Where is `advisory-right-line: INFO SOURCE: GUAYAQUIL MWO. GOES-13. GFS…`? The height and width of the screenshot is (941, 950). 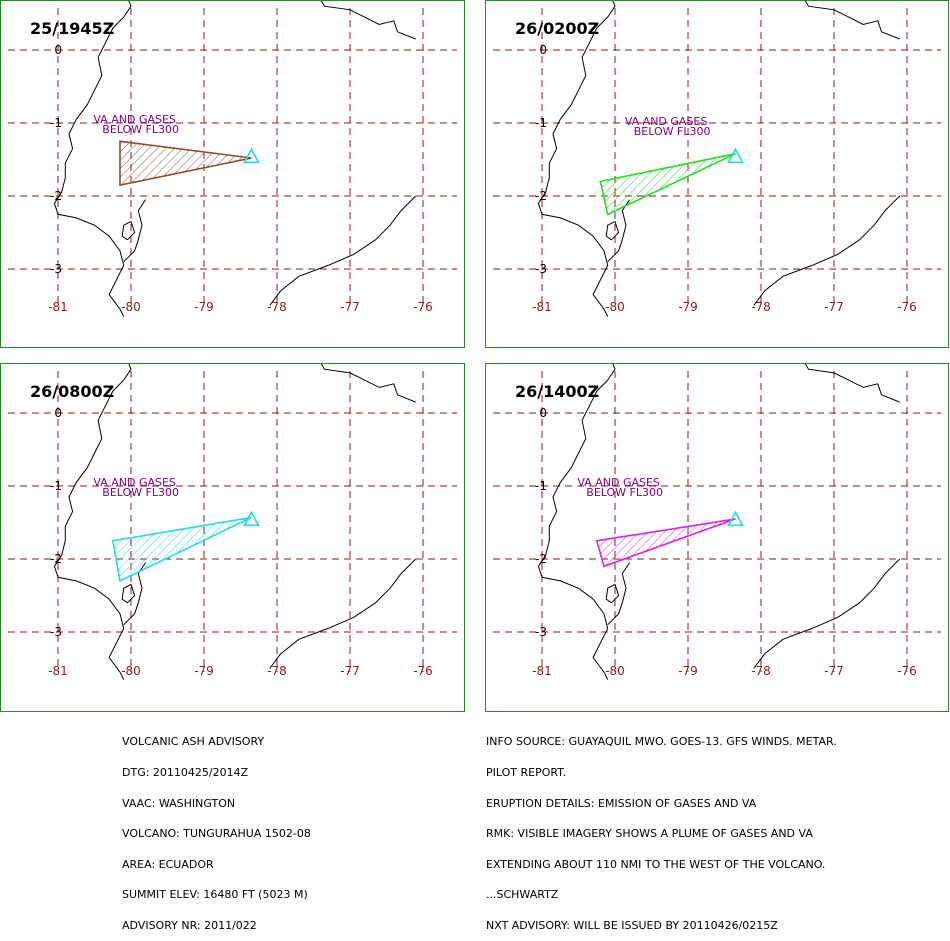 advisory-right-line: INFO SOURCE: GUAYAQUIL MWO. GOES-13. GFS… is located at coordinates (661, 742).